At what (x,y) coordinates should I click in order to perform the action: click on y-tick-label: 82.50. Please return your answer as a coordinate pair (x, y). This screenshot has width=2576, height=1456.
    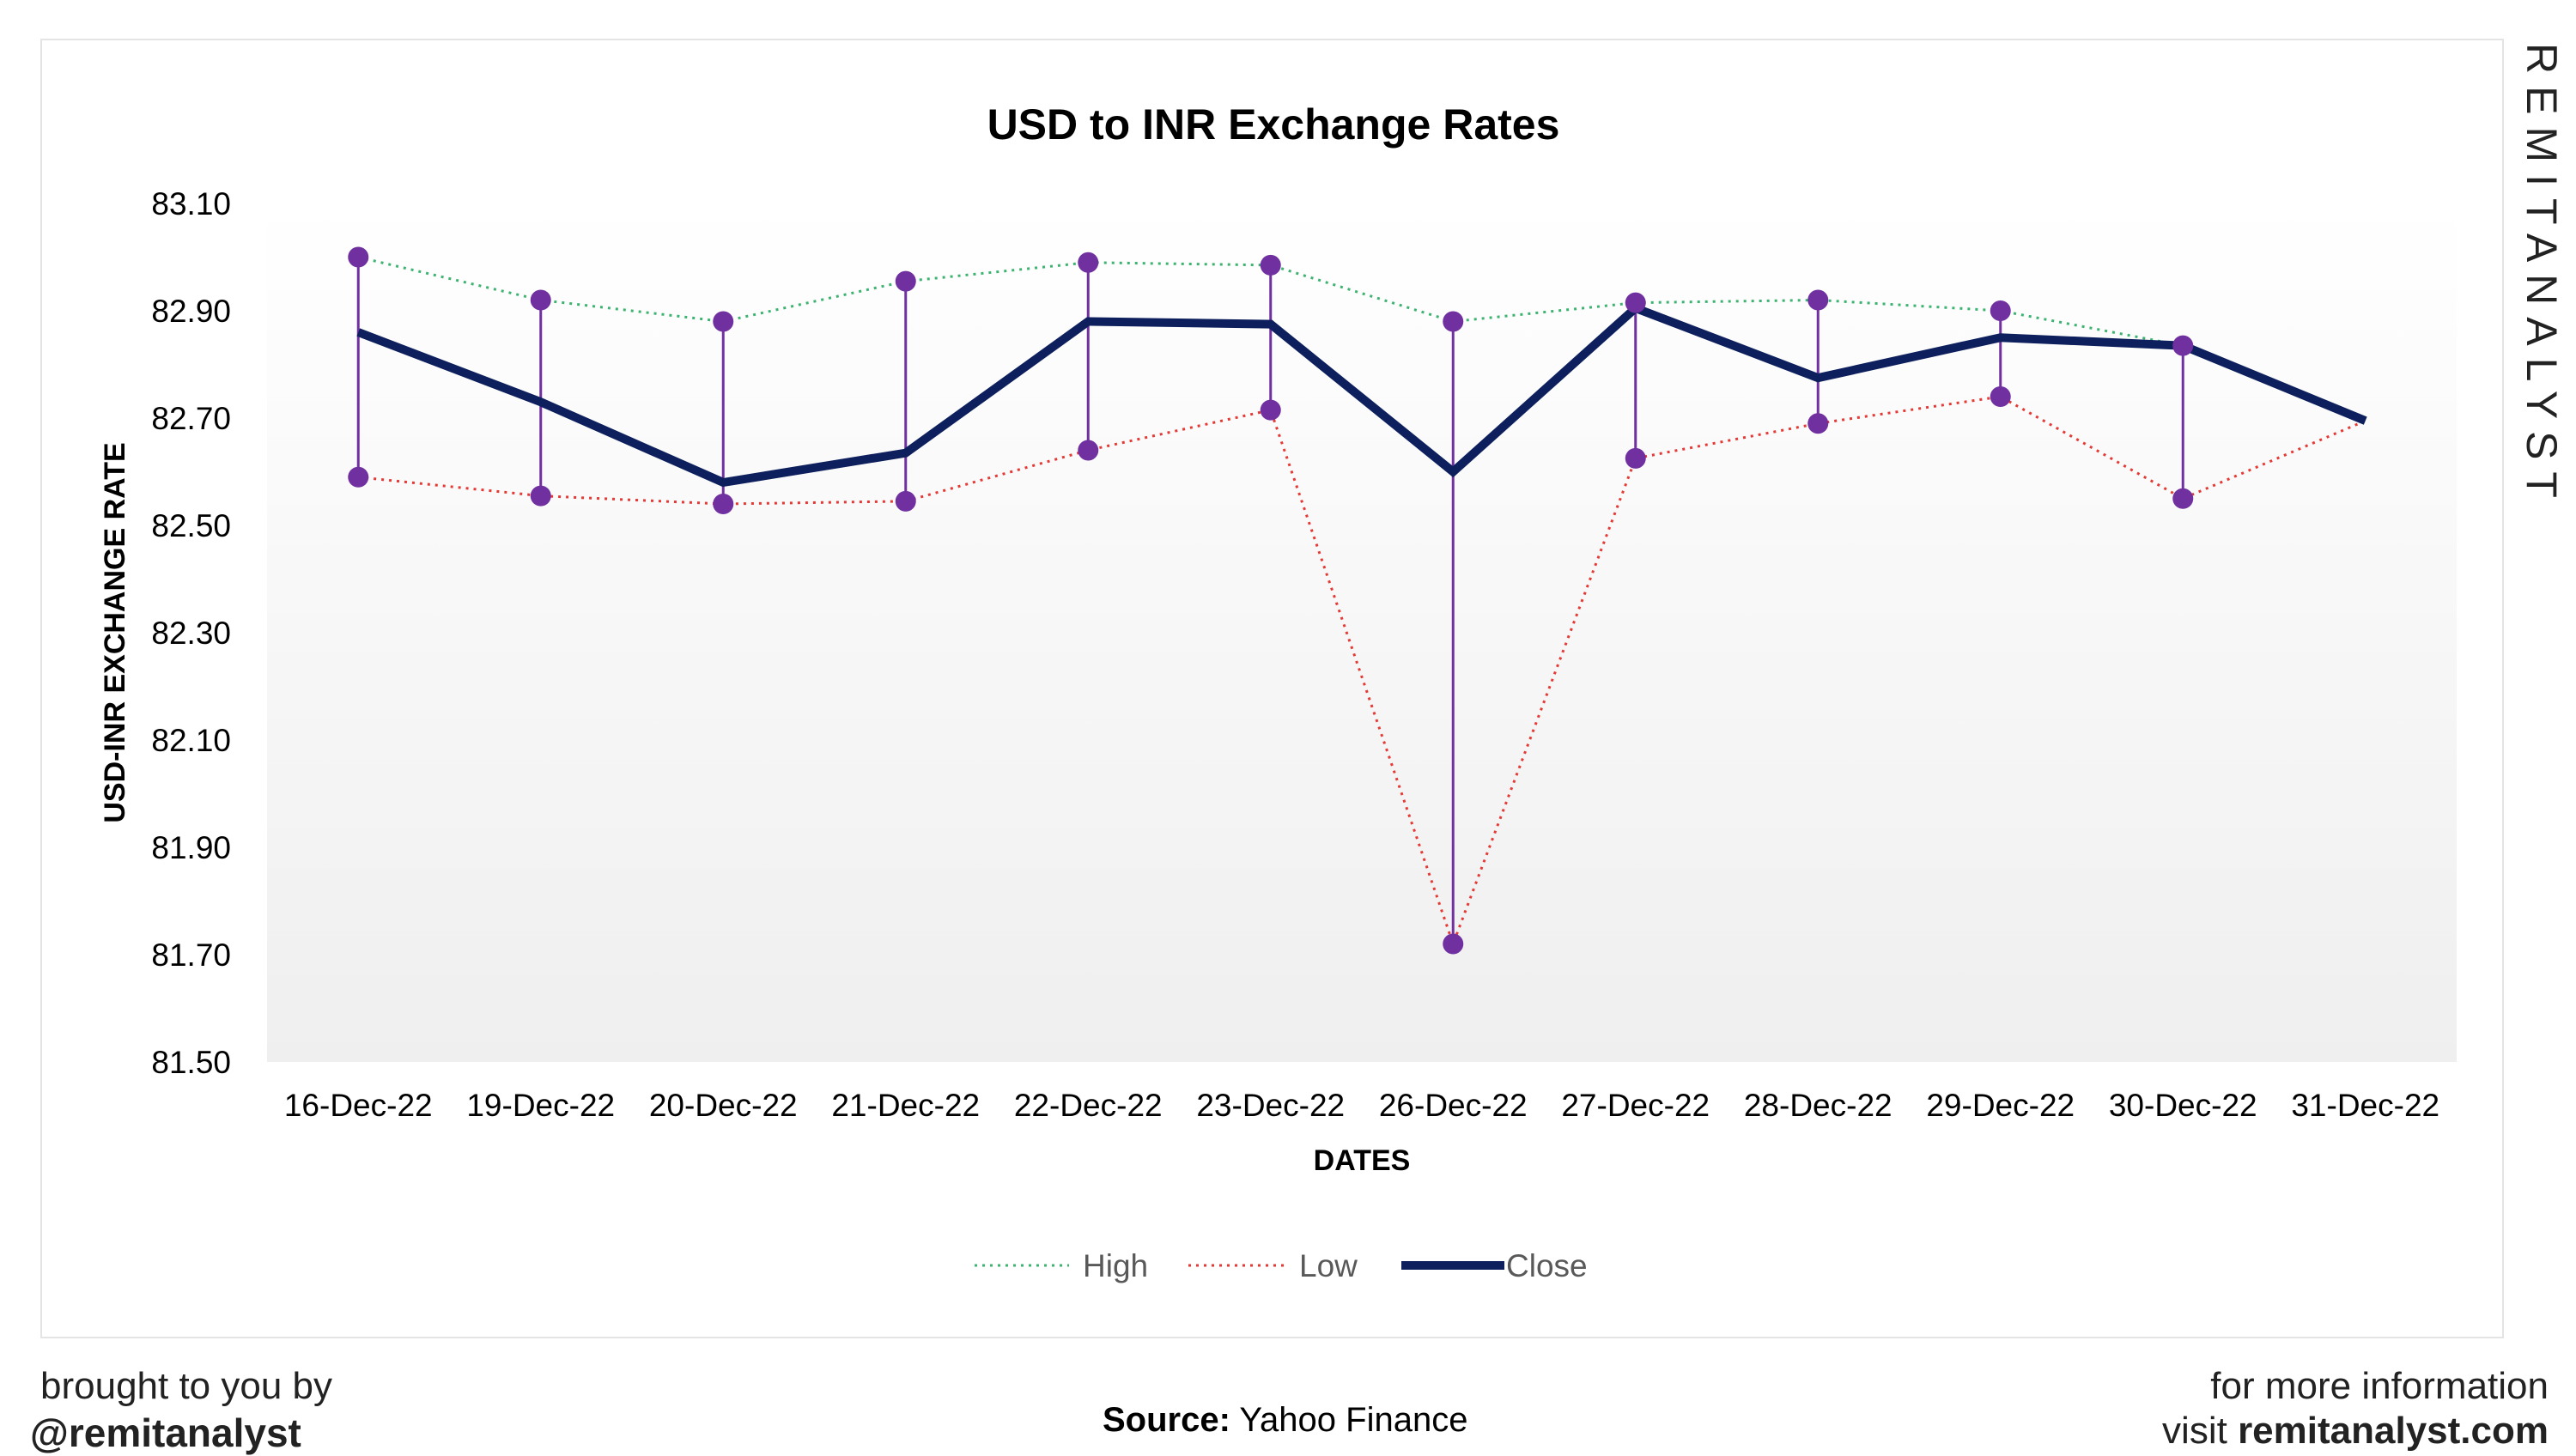
    Looking at the image, I should click on (191, 526).